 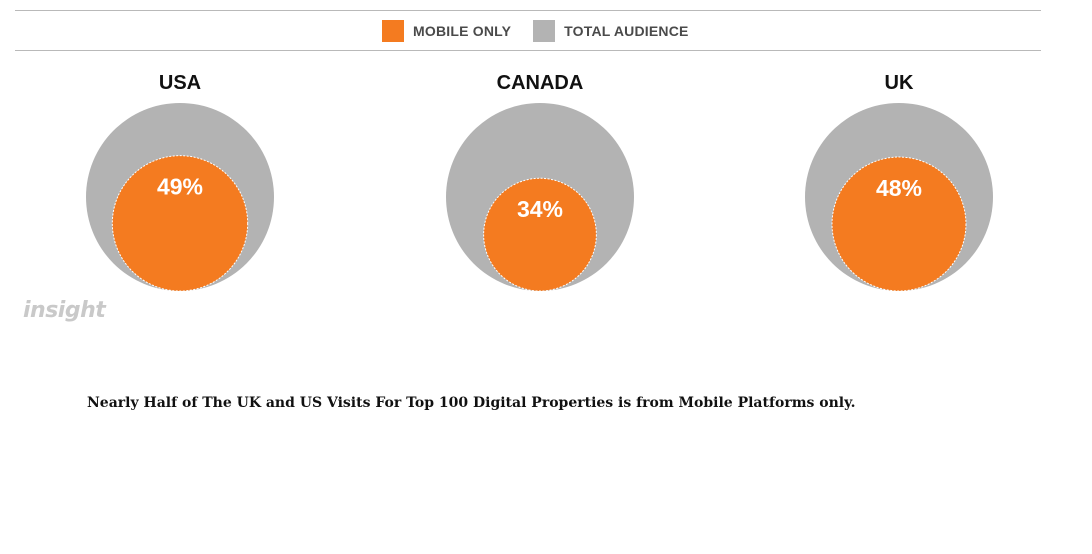 I want to click on insight-watermark-logo: insight, so click(x=64, y=310).